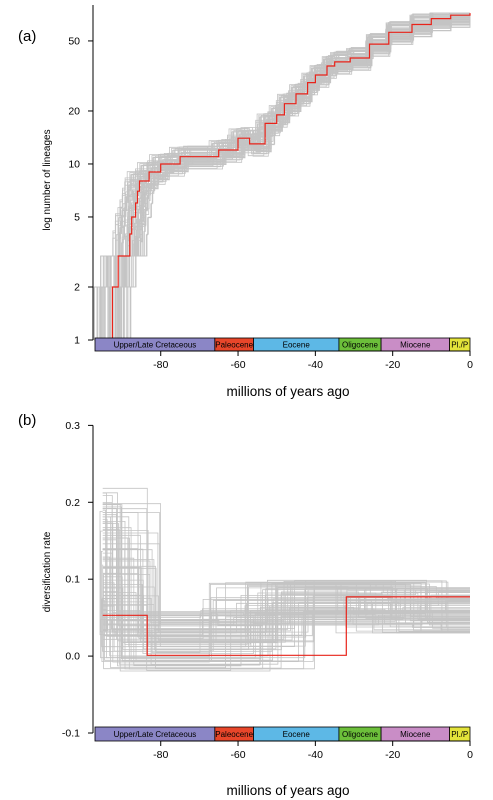 This screenshot has height=800, width=493. I want to click on y-tick-label: 0.3, so click(72, 426).